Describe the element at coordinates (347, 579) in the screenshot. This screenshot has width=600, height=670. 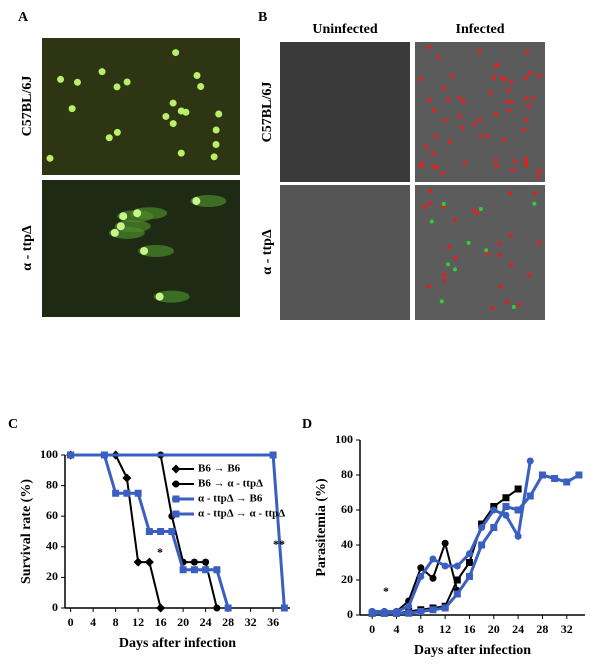
I see `y-tick-label: 20` at that location.